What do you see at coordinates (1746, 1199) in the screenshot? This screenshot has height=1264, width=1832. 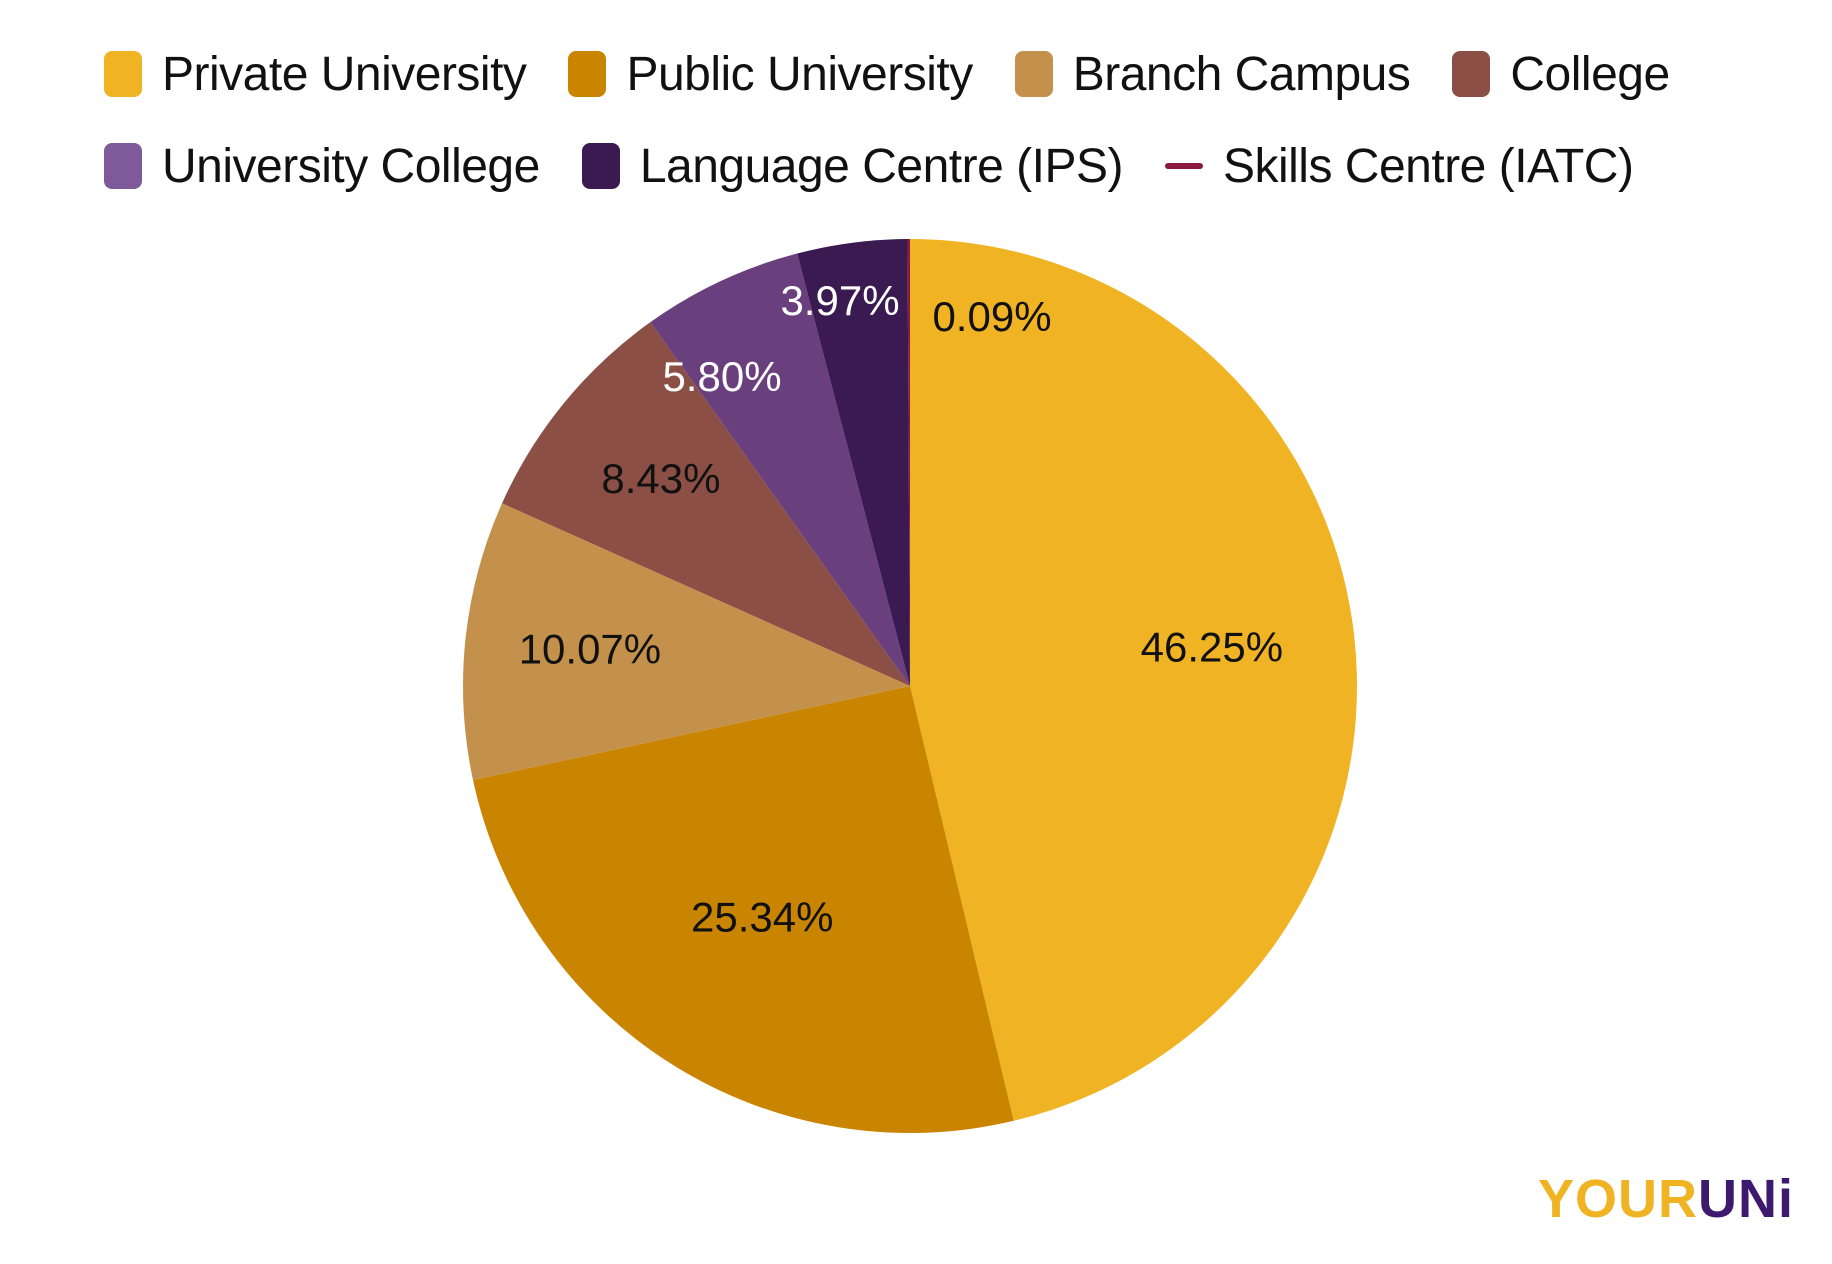 I see `logo-part2: UNi` at bounding box center [1746, 1199].